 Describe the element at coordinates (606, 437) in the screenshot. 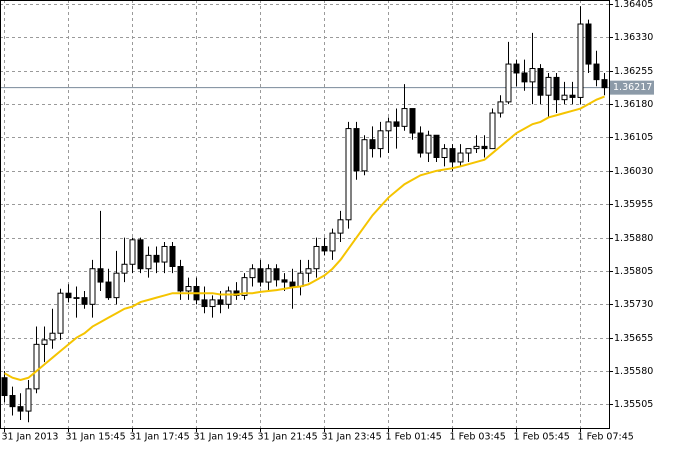

I see `x-tick-label: 1 Feb 07:45` at that location.